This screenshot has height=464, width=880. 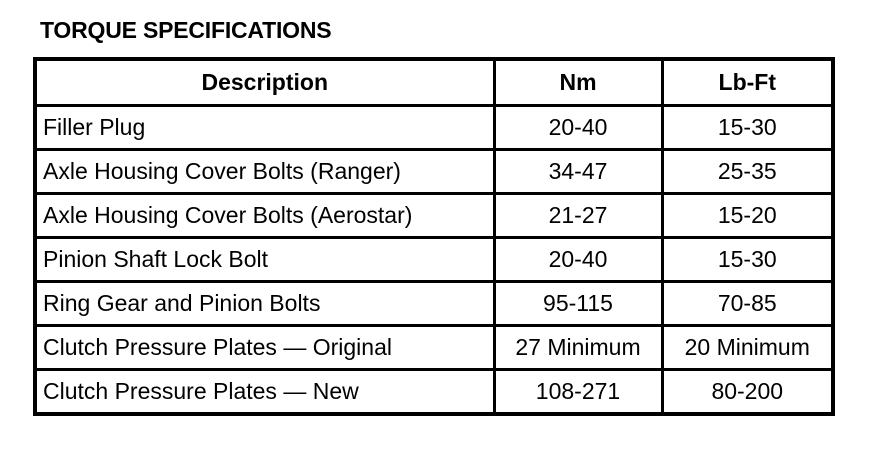 I want to click on table-row: Ring Gear and Pinion Bolts 95-115 70-85, so click(x=434, y=303).